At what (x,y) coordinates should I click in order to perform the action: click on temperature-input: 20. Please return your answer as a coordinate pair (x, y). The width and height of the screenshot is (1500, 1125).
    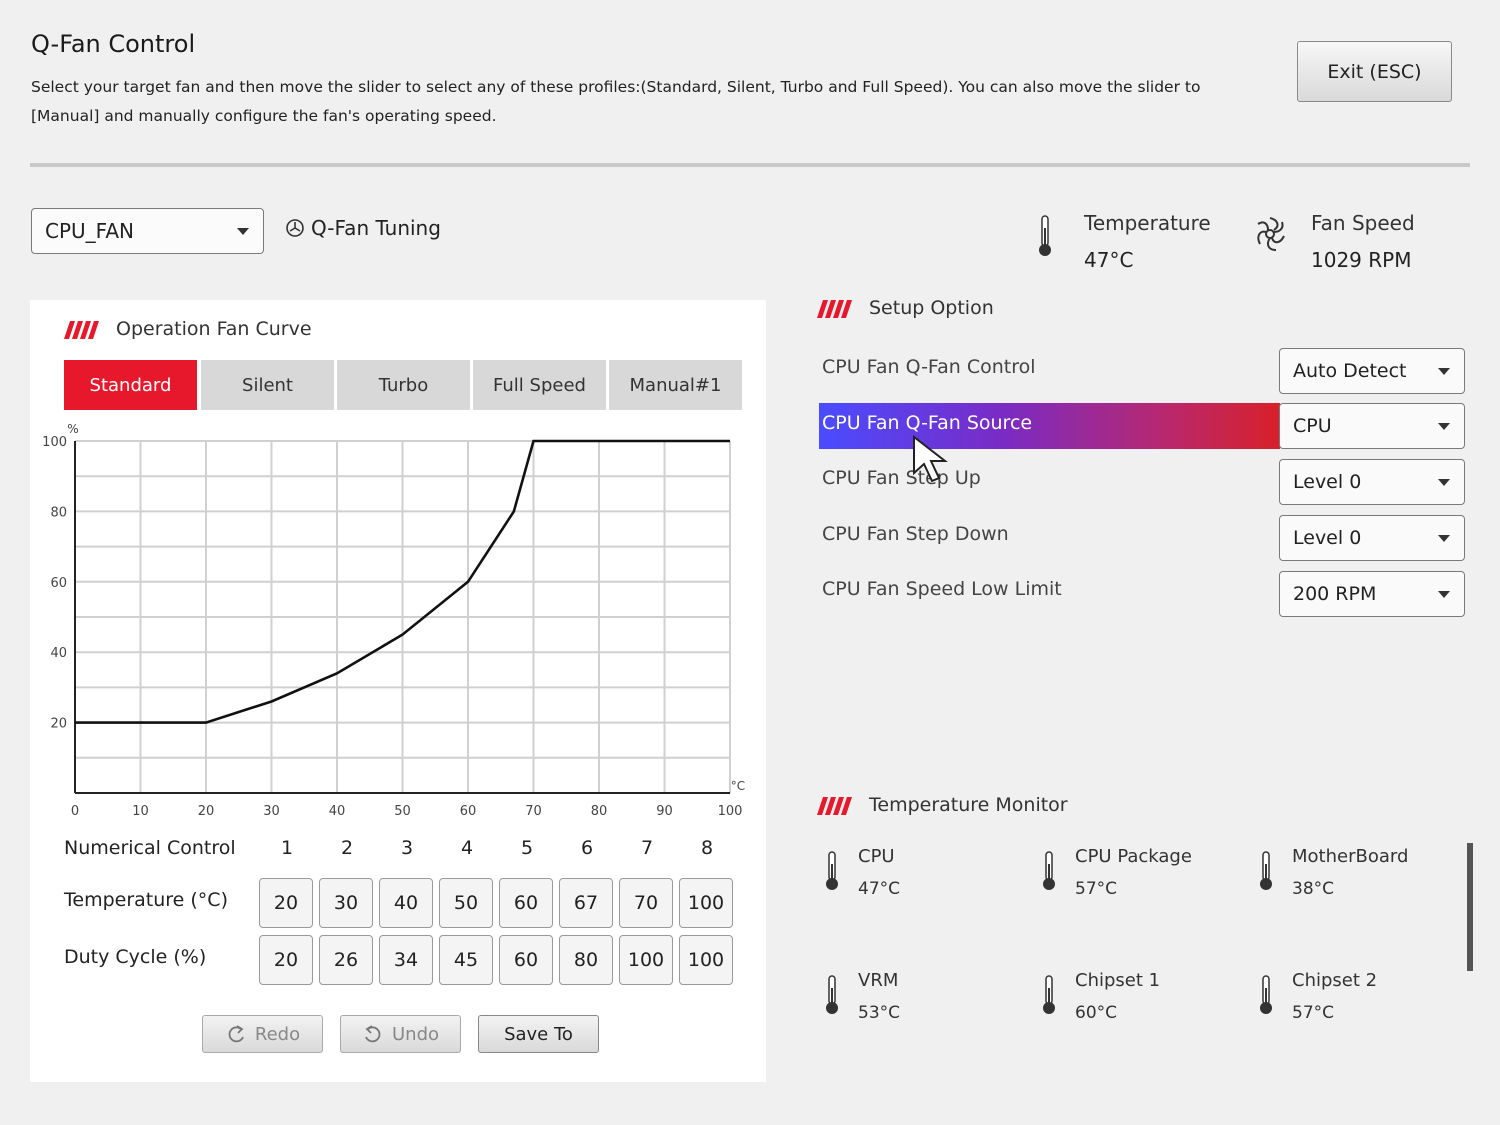
    Looking at the image, I should click on (286, 903).